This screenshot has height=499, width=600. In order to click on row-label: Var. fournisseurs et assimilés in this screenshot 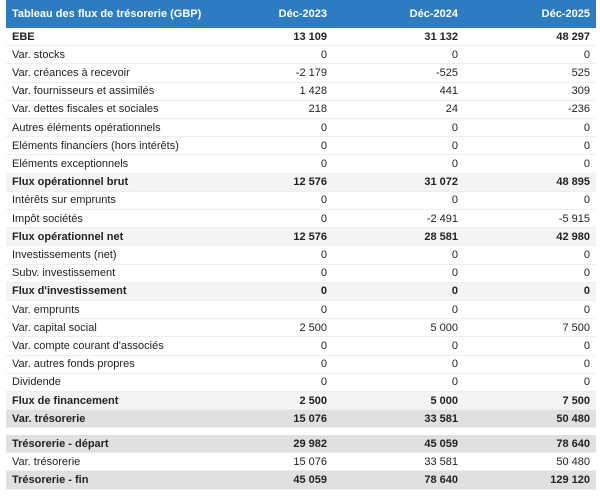, I will do `click(83, 91)`.